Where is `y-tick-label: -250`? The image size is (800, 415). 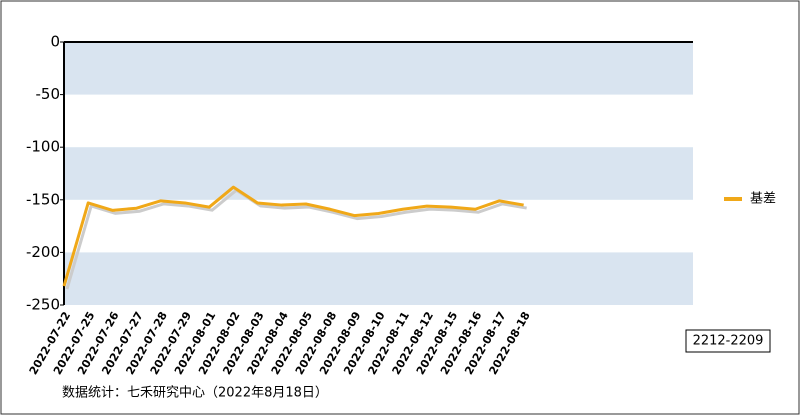 y-tick-label: -250 is located at coordinates (43, 305).